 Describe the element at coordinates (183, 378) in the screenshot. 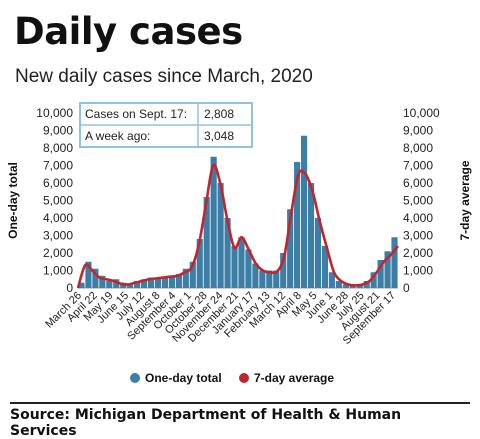

I see `legend-label-one-day-total: One-day total` at that location.